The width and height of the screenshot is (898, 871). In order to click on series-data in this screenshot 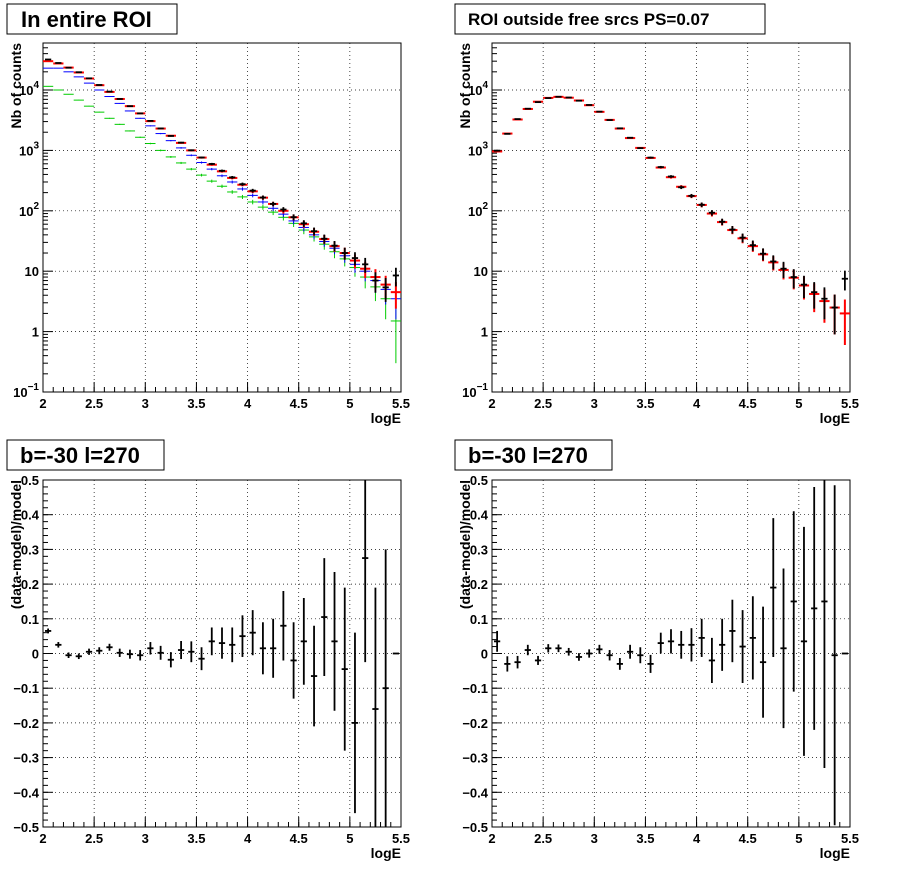, I will do `click(671, 215)`.